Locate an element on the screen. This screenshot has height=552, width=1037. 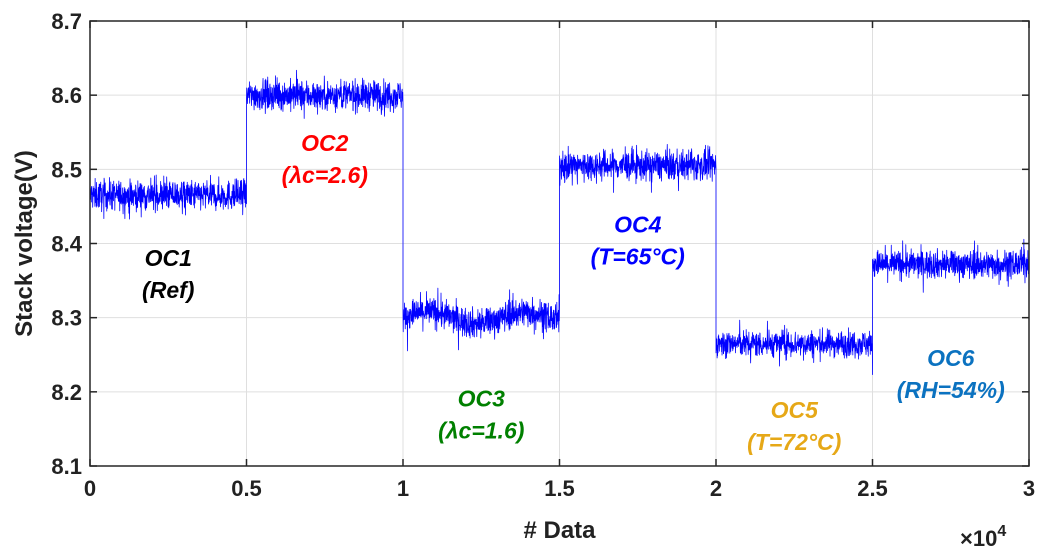
y-tick-label: 8.4 is located at coordinates (66, 244).